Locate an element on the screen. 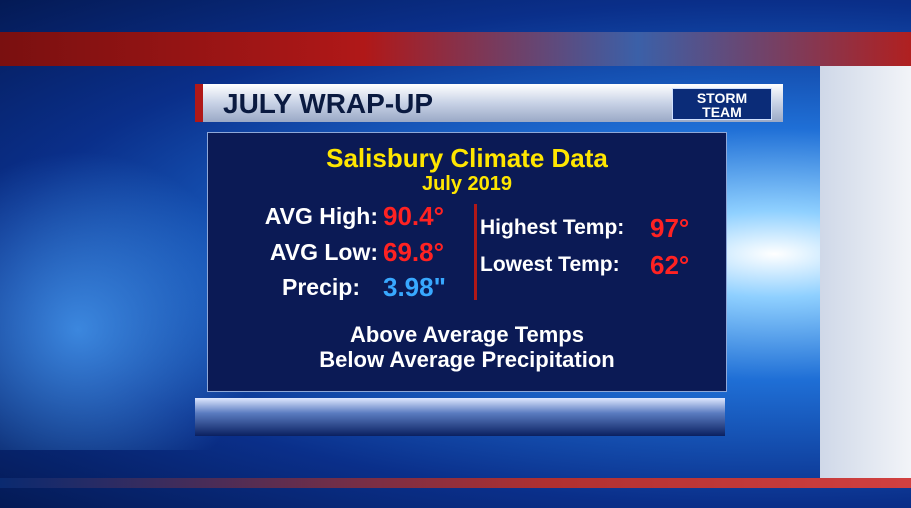  stat-label: Lowest Temp: is located at coordinates (550, 264).